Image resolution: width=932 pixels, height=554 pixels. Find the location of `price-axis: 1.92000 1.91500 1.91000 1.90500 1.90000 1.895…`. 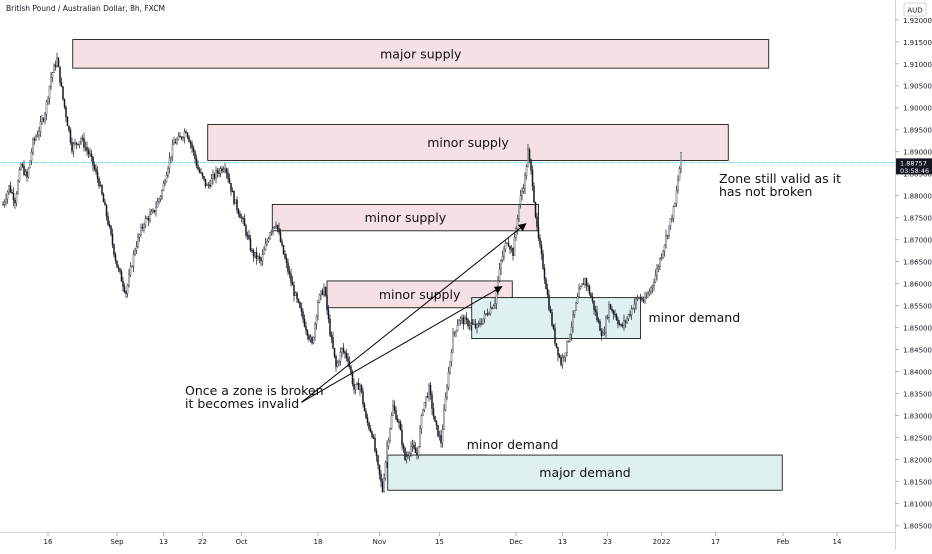

price-axis: 1.92000 1.91500 1.91000 1.90500 1.90000 1.895… is located at coordinates (913, 273).